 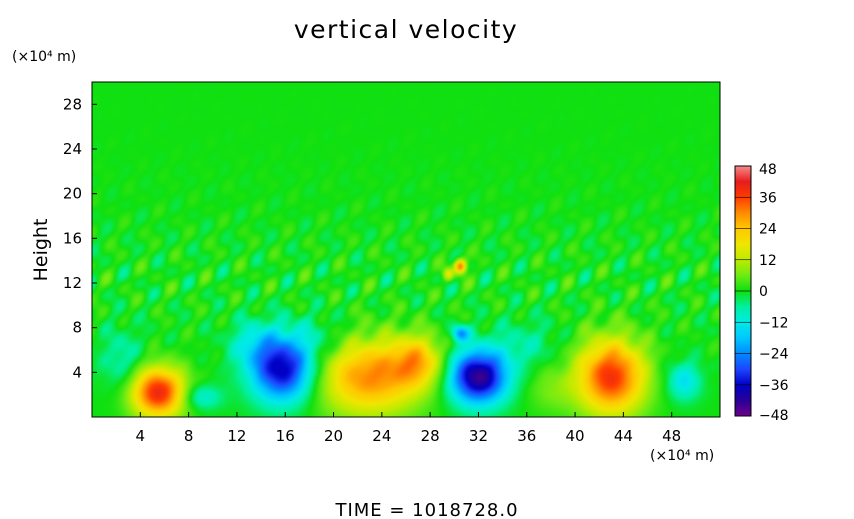 I want to click on colorbar-tick-label: −48, so click(x=774, y=416).